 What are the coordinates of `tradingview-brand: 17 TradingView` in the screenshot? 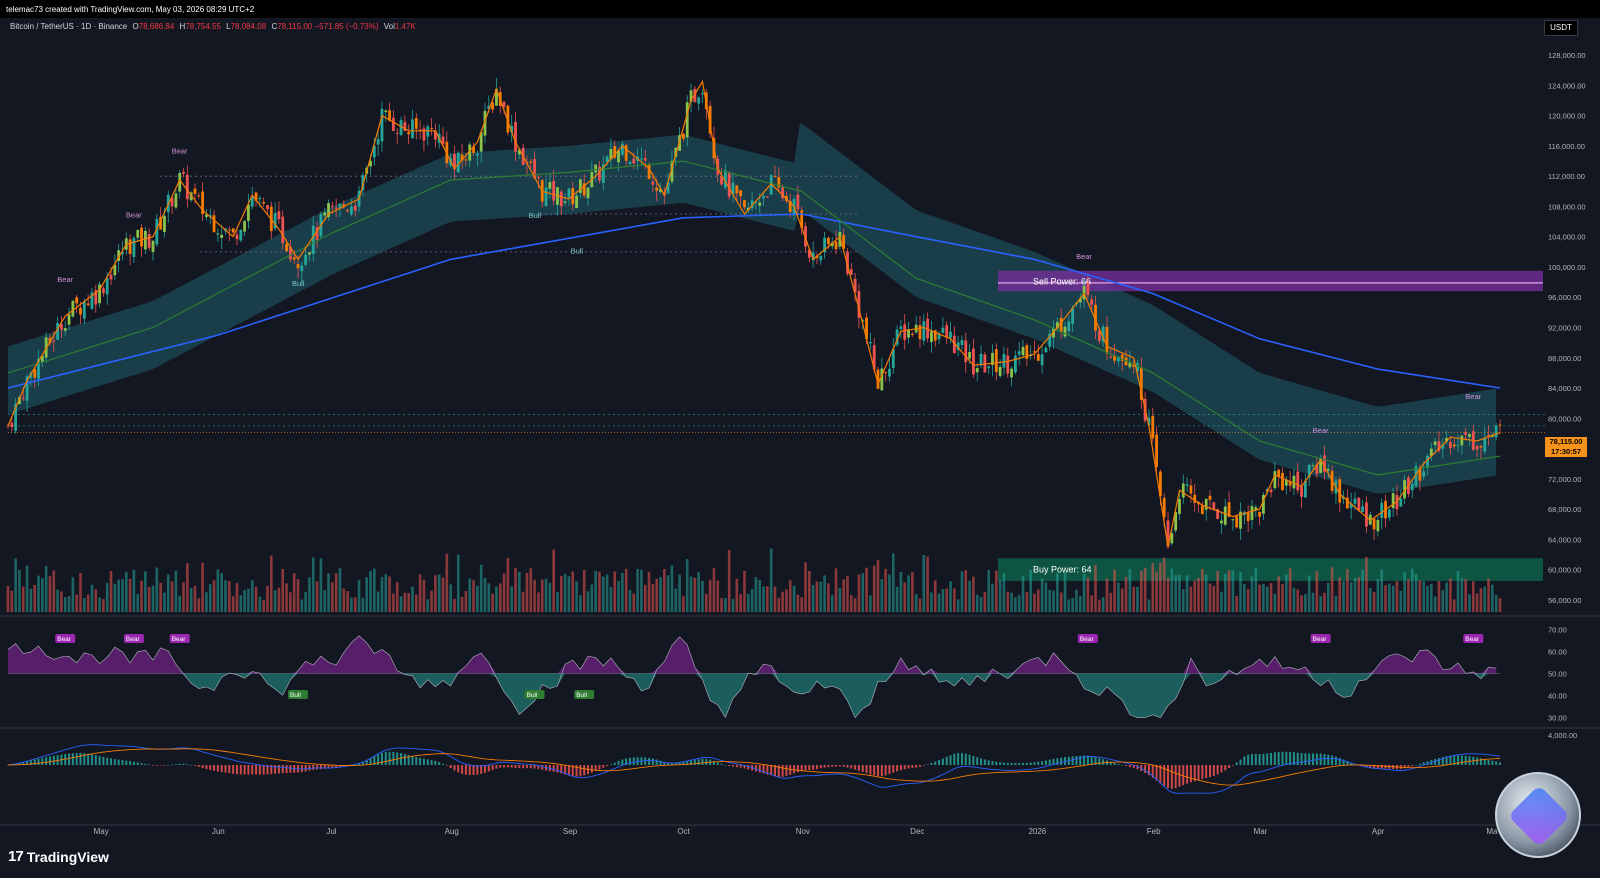 It's located at (58, 856).